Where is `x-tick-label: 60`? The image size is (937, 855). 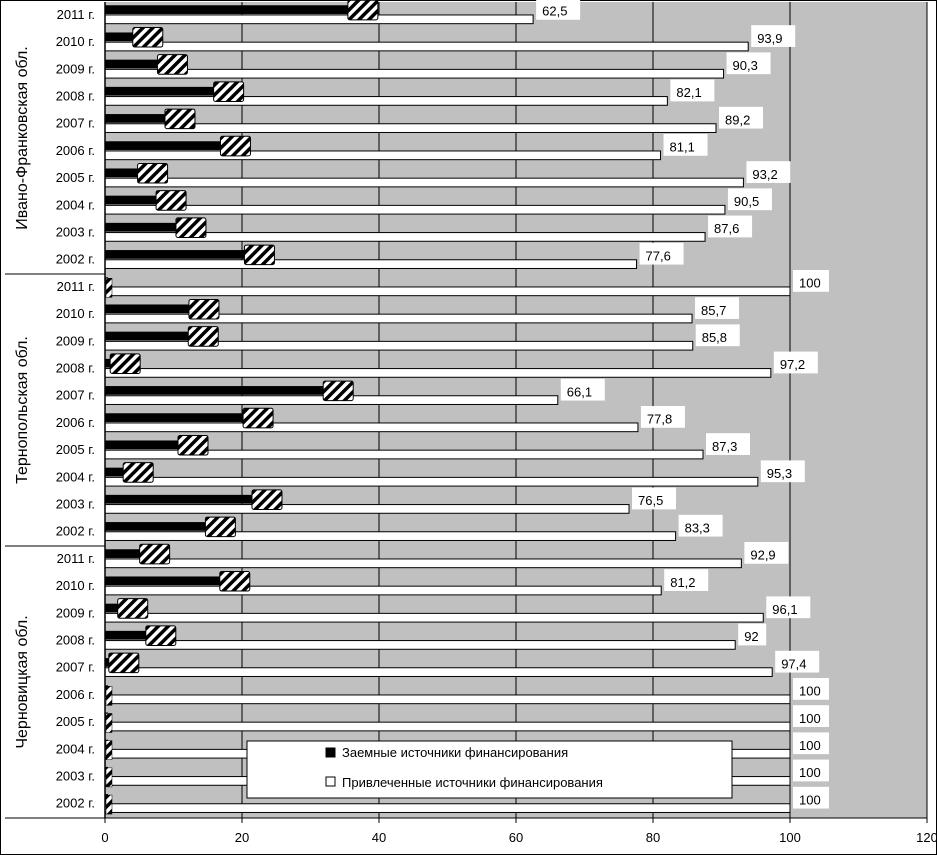
x-tick-label: 60 is located at coordinates (516, 837).